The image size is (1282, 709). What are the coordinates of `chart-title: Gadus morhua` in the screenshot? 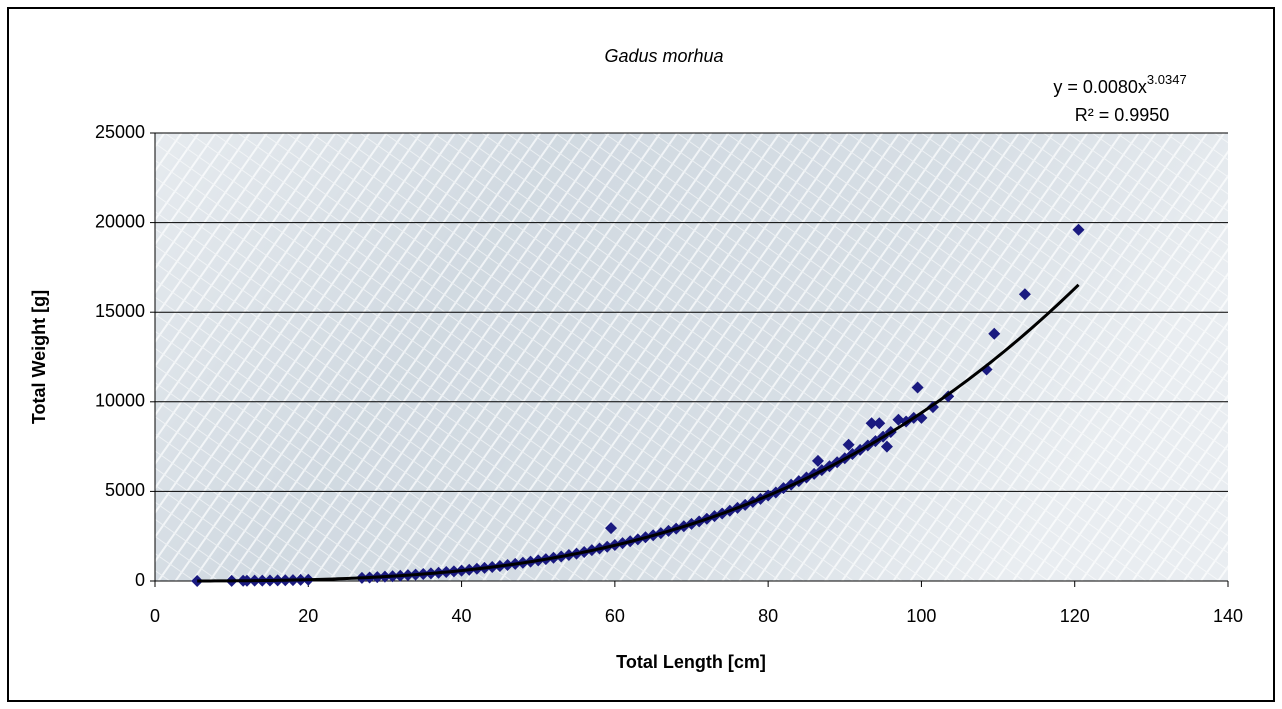 It's located at (663, 56).